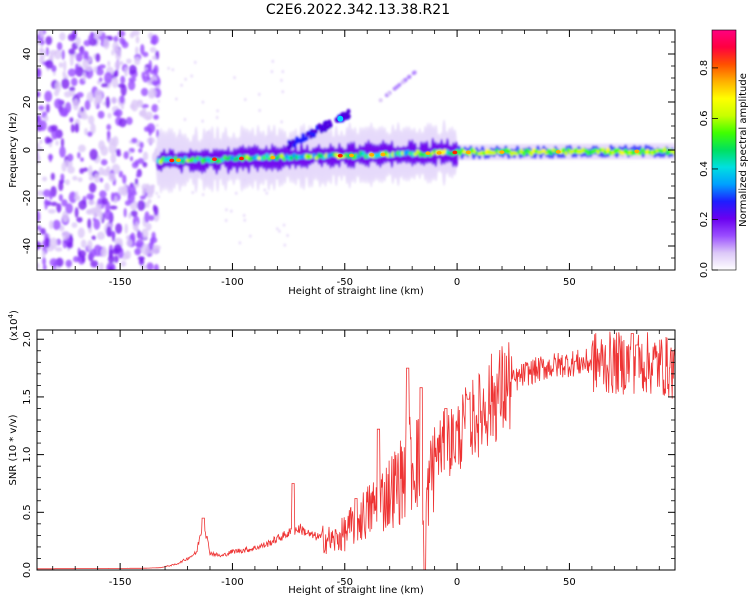  I want to click on spectrogram-xtick-label: -150, so click(120, 282).